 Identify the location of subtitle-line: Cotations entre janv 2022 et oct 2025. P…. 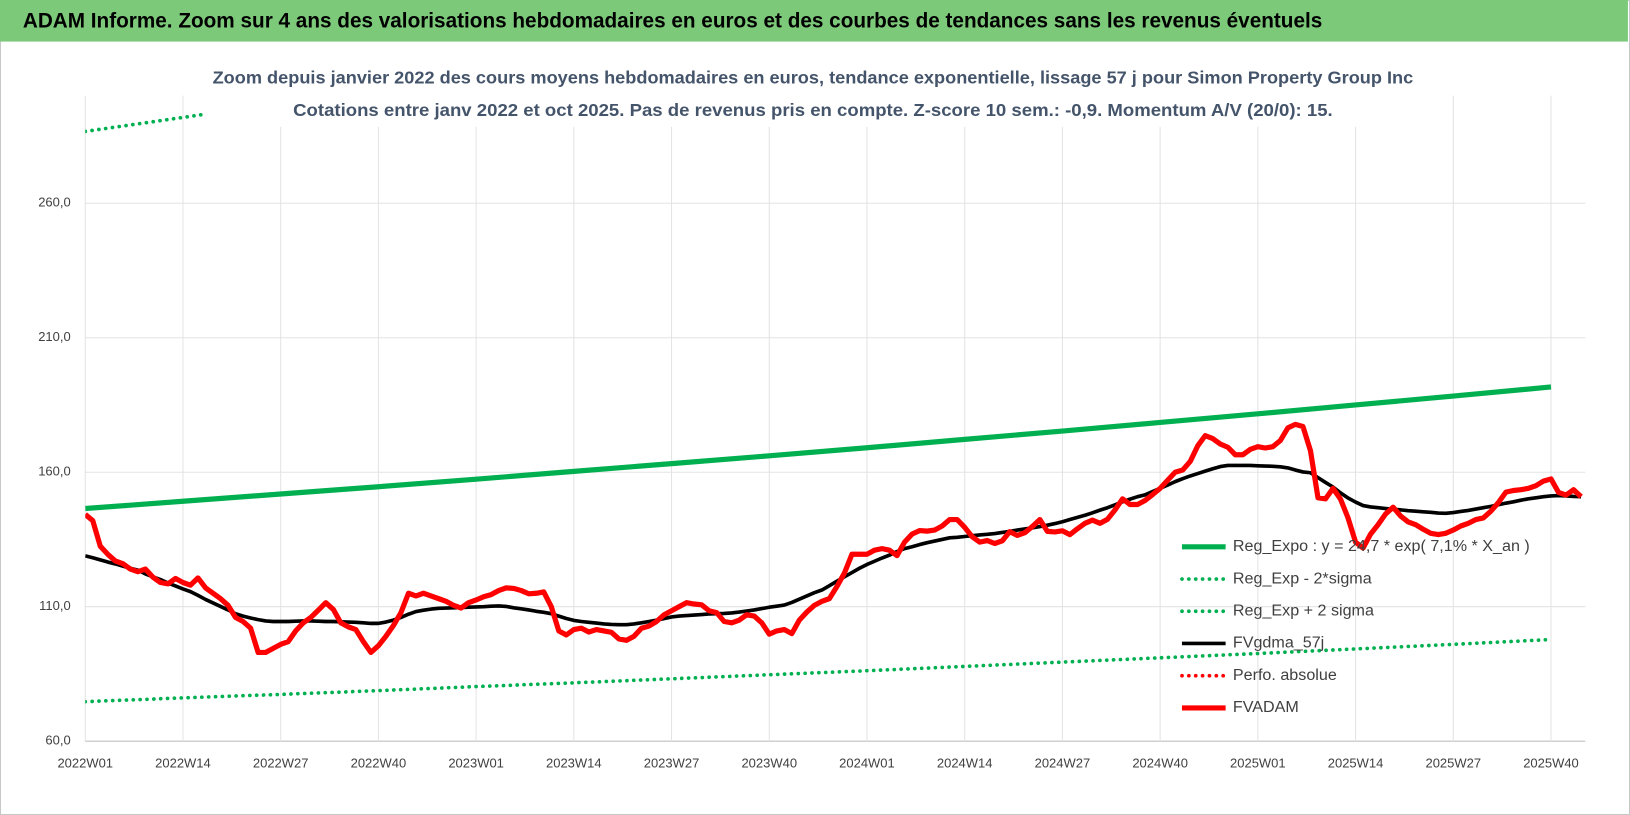
(813, 110).